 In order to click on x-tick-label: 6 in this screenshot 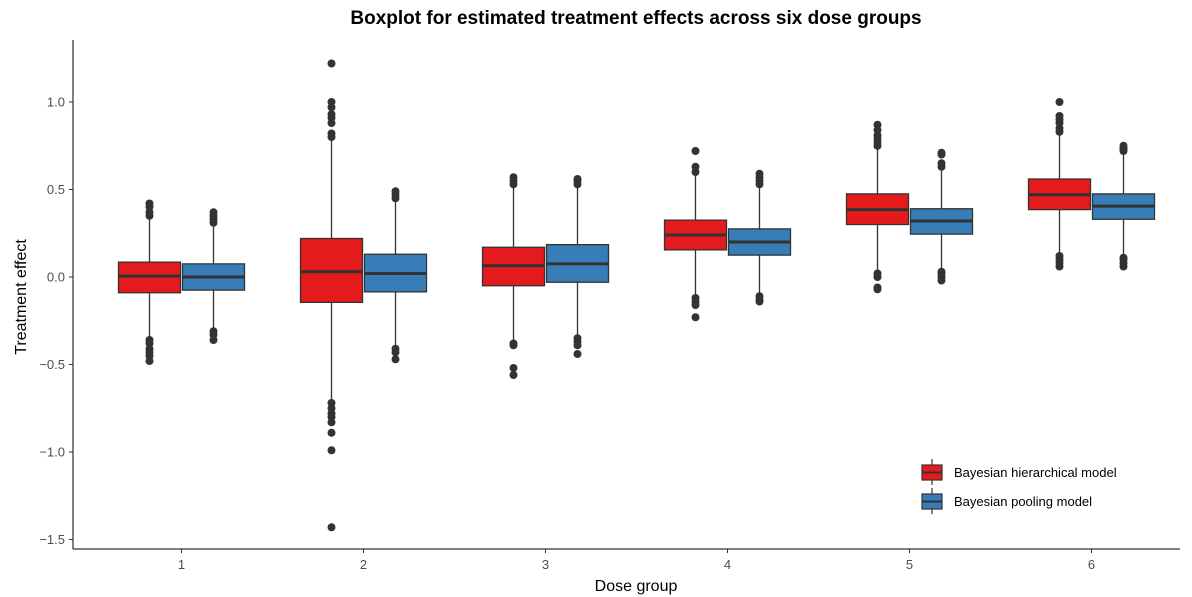, I will do `click(1091, 564)`.